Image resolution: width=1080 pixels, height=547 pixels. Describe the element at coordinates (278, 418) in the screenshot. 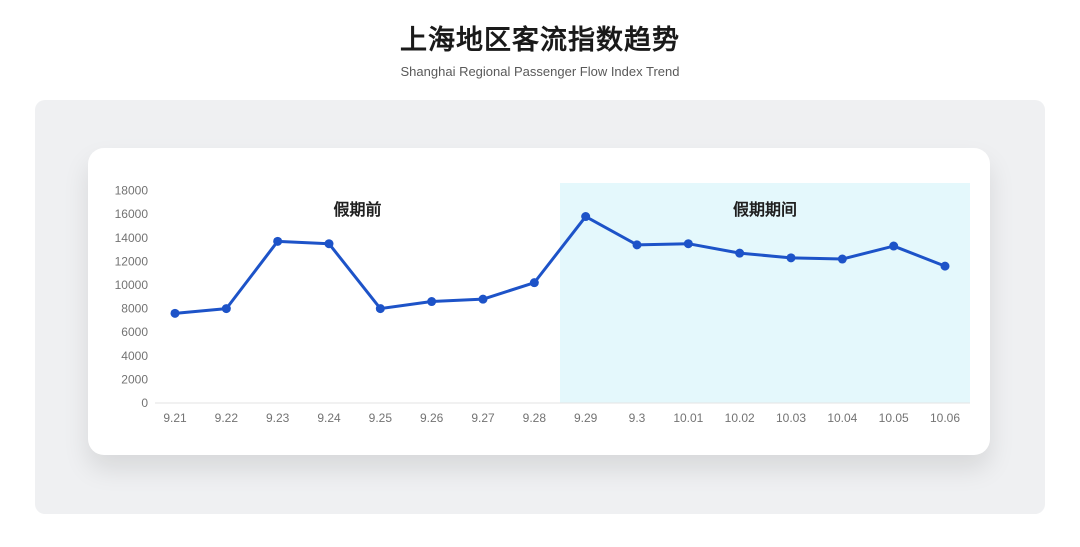

I see `x-tick-label: 9.23` at that location.